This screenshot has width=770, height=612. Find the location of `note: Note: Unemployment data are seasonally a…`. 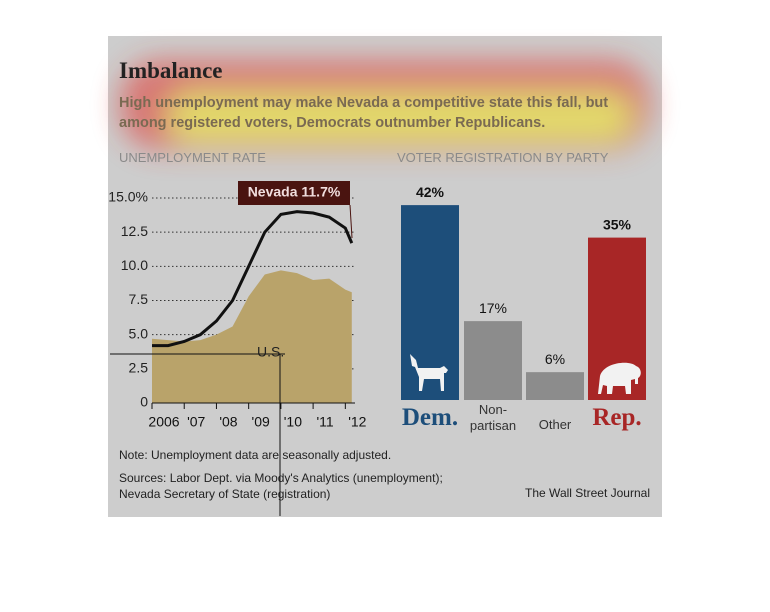

note: Note: Unemployment data are seasonally a… is located at coordinates (255, 455).